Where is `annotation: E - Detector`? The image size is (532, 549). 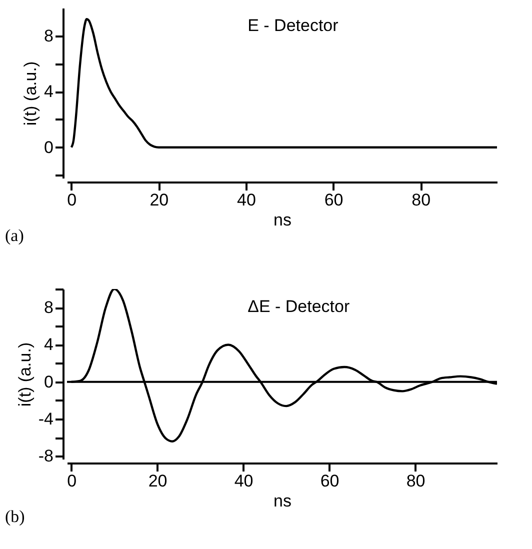 annotation: E - Detector is located at coordinates (293, 25).